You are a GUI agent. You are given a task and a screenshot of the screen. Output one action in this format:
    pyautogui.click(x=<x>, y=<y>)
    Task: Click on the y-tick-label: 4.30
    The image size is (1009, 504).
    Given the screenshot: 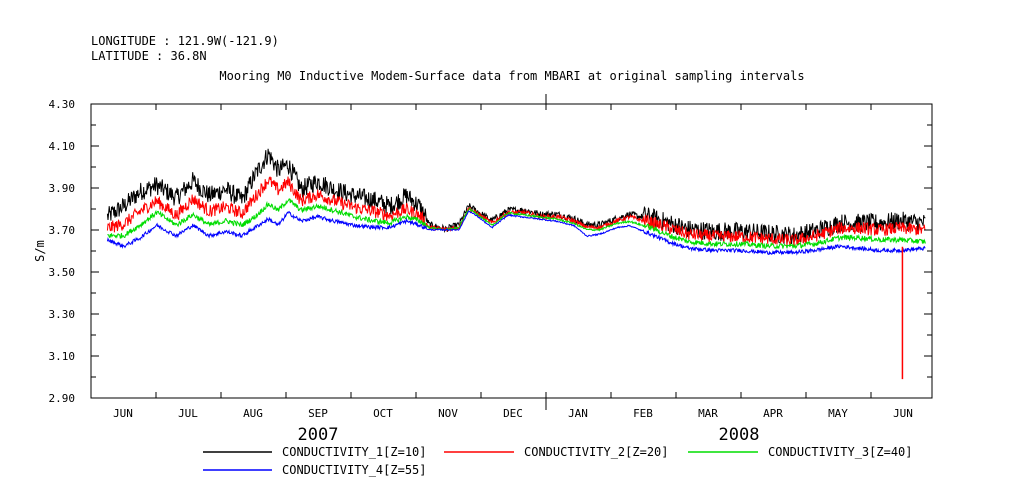 What is the action you would take?
    pyautogui.click(x=62, y=104)
    